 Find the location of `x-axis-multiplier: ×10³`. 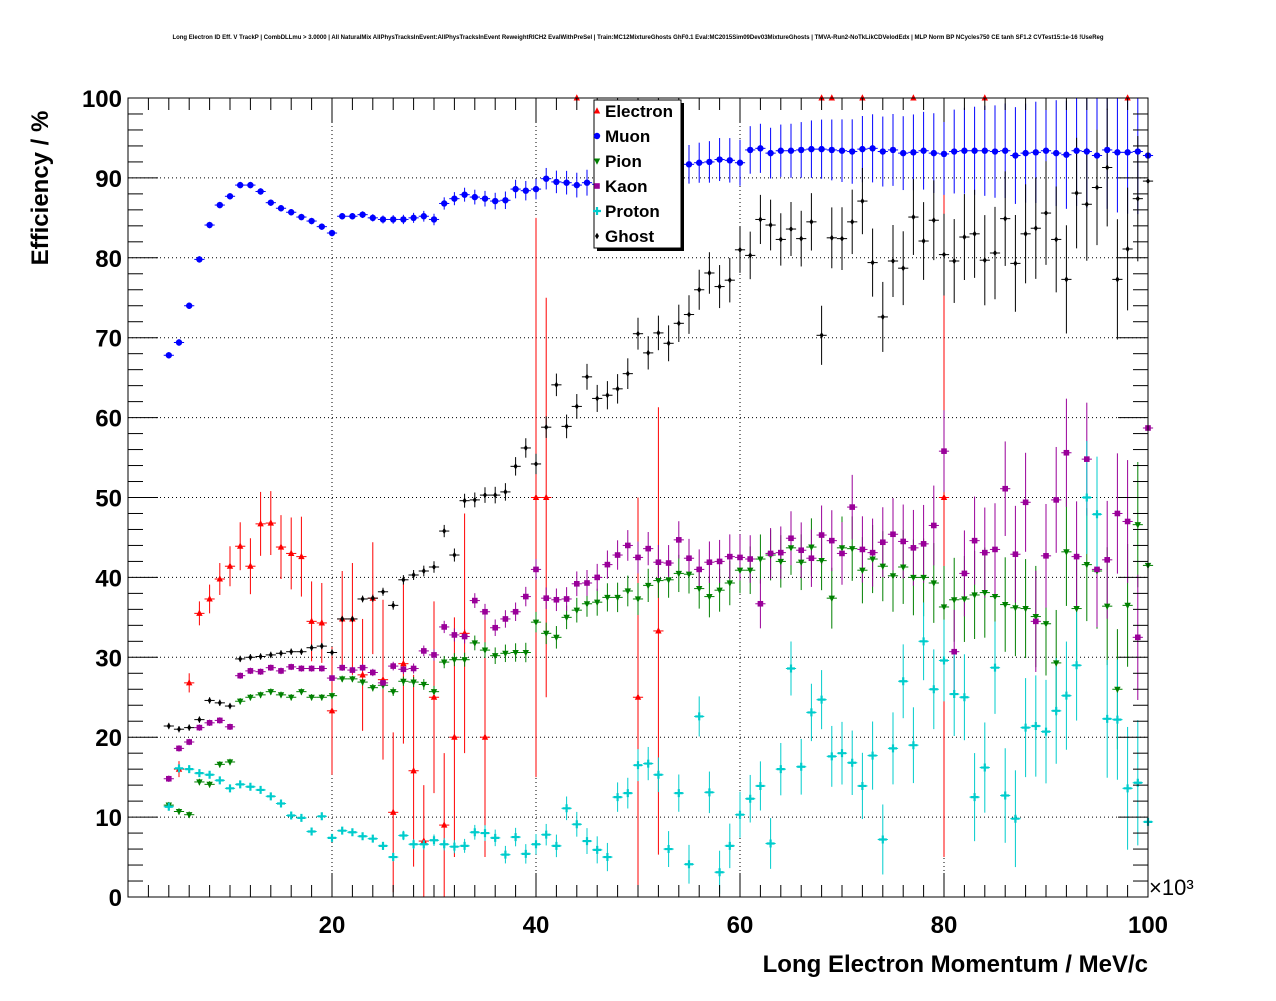

x-axis-multiplier: ×10³ is located at coordinates (1171, 887).